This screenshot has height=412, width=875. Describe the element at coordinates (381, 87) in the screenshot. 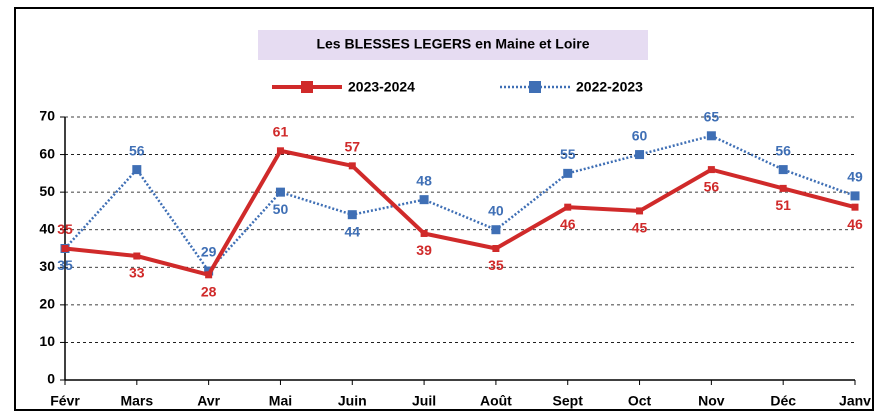

I see `legend-label: 2023-2024` at that location.